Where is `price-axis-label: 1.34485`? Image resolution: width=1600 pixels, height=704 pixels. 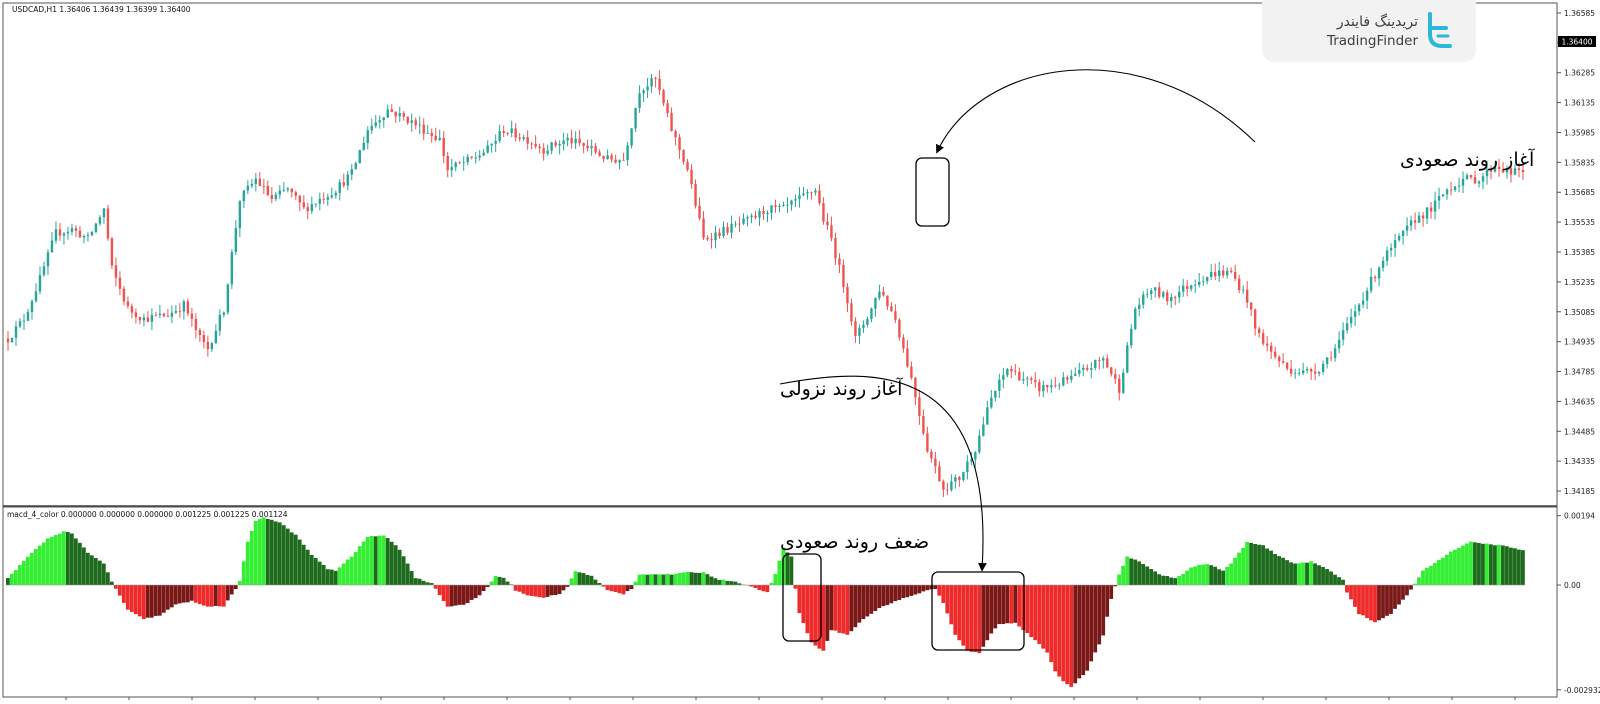 price-axis-label: 1.34485 is located at coordinates (1579, 431).